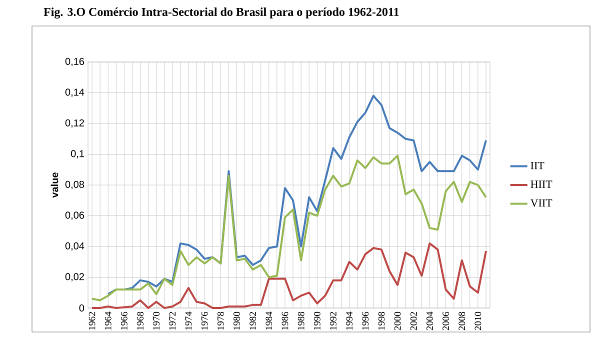 The image size is (596, 359). I want to click on x-tick-label: 1992, so click(333, 321).